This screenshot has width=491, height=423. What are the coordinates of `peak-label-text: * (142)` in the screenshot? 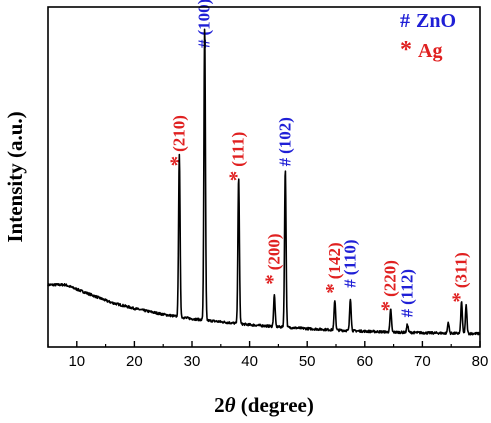 It's located at (333, 267).